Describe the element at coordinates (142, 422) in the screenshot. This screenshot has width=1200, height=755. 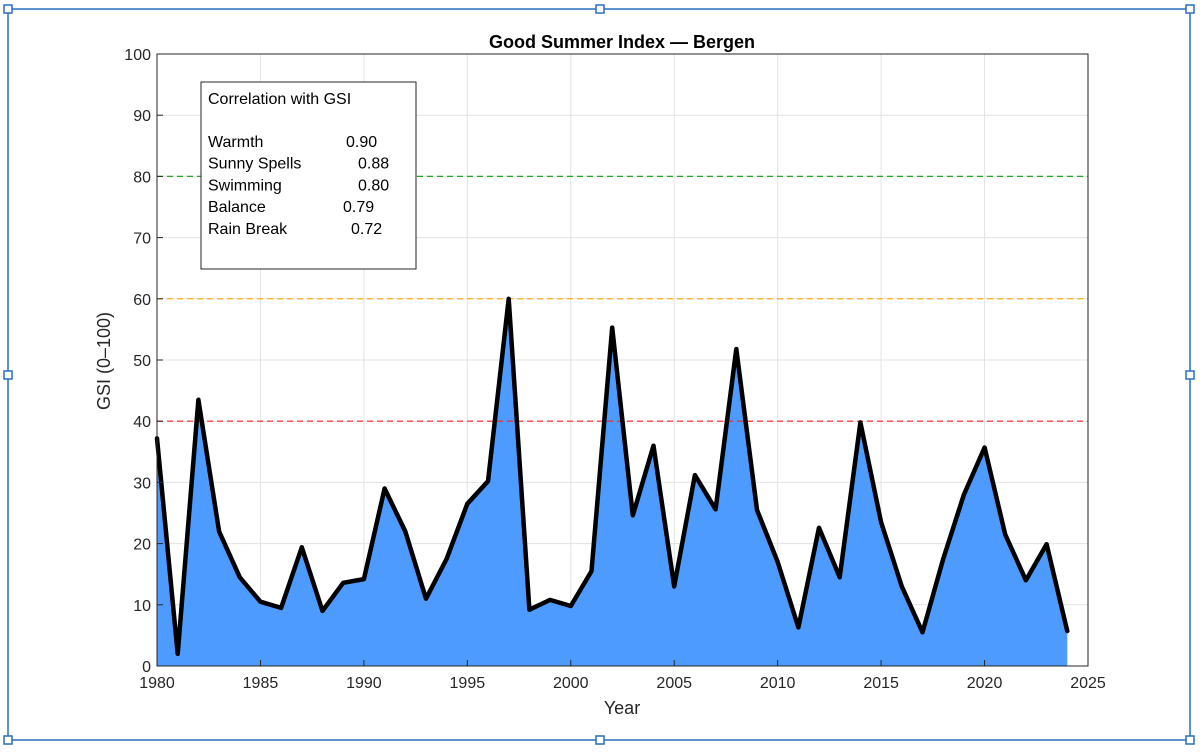
I see `y-tick-label-40: 40` at that location.